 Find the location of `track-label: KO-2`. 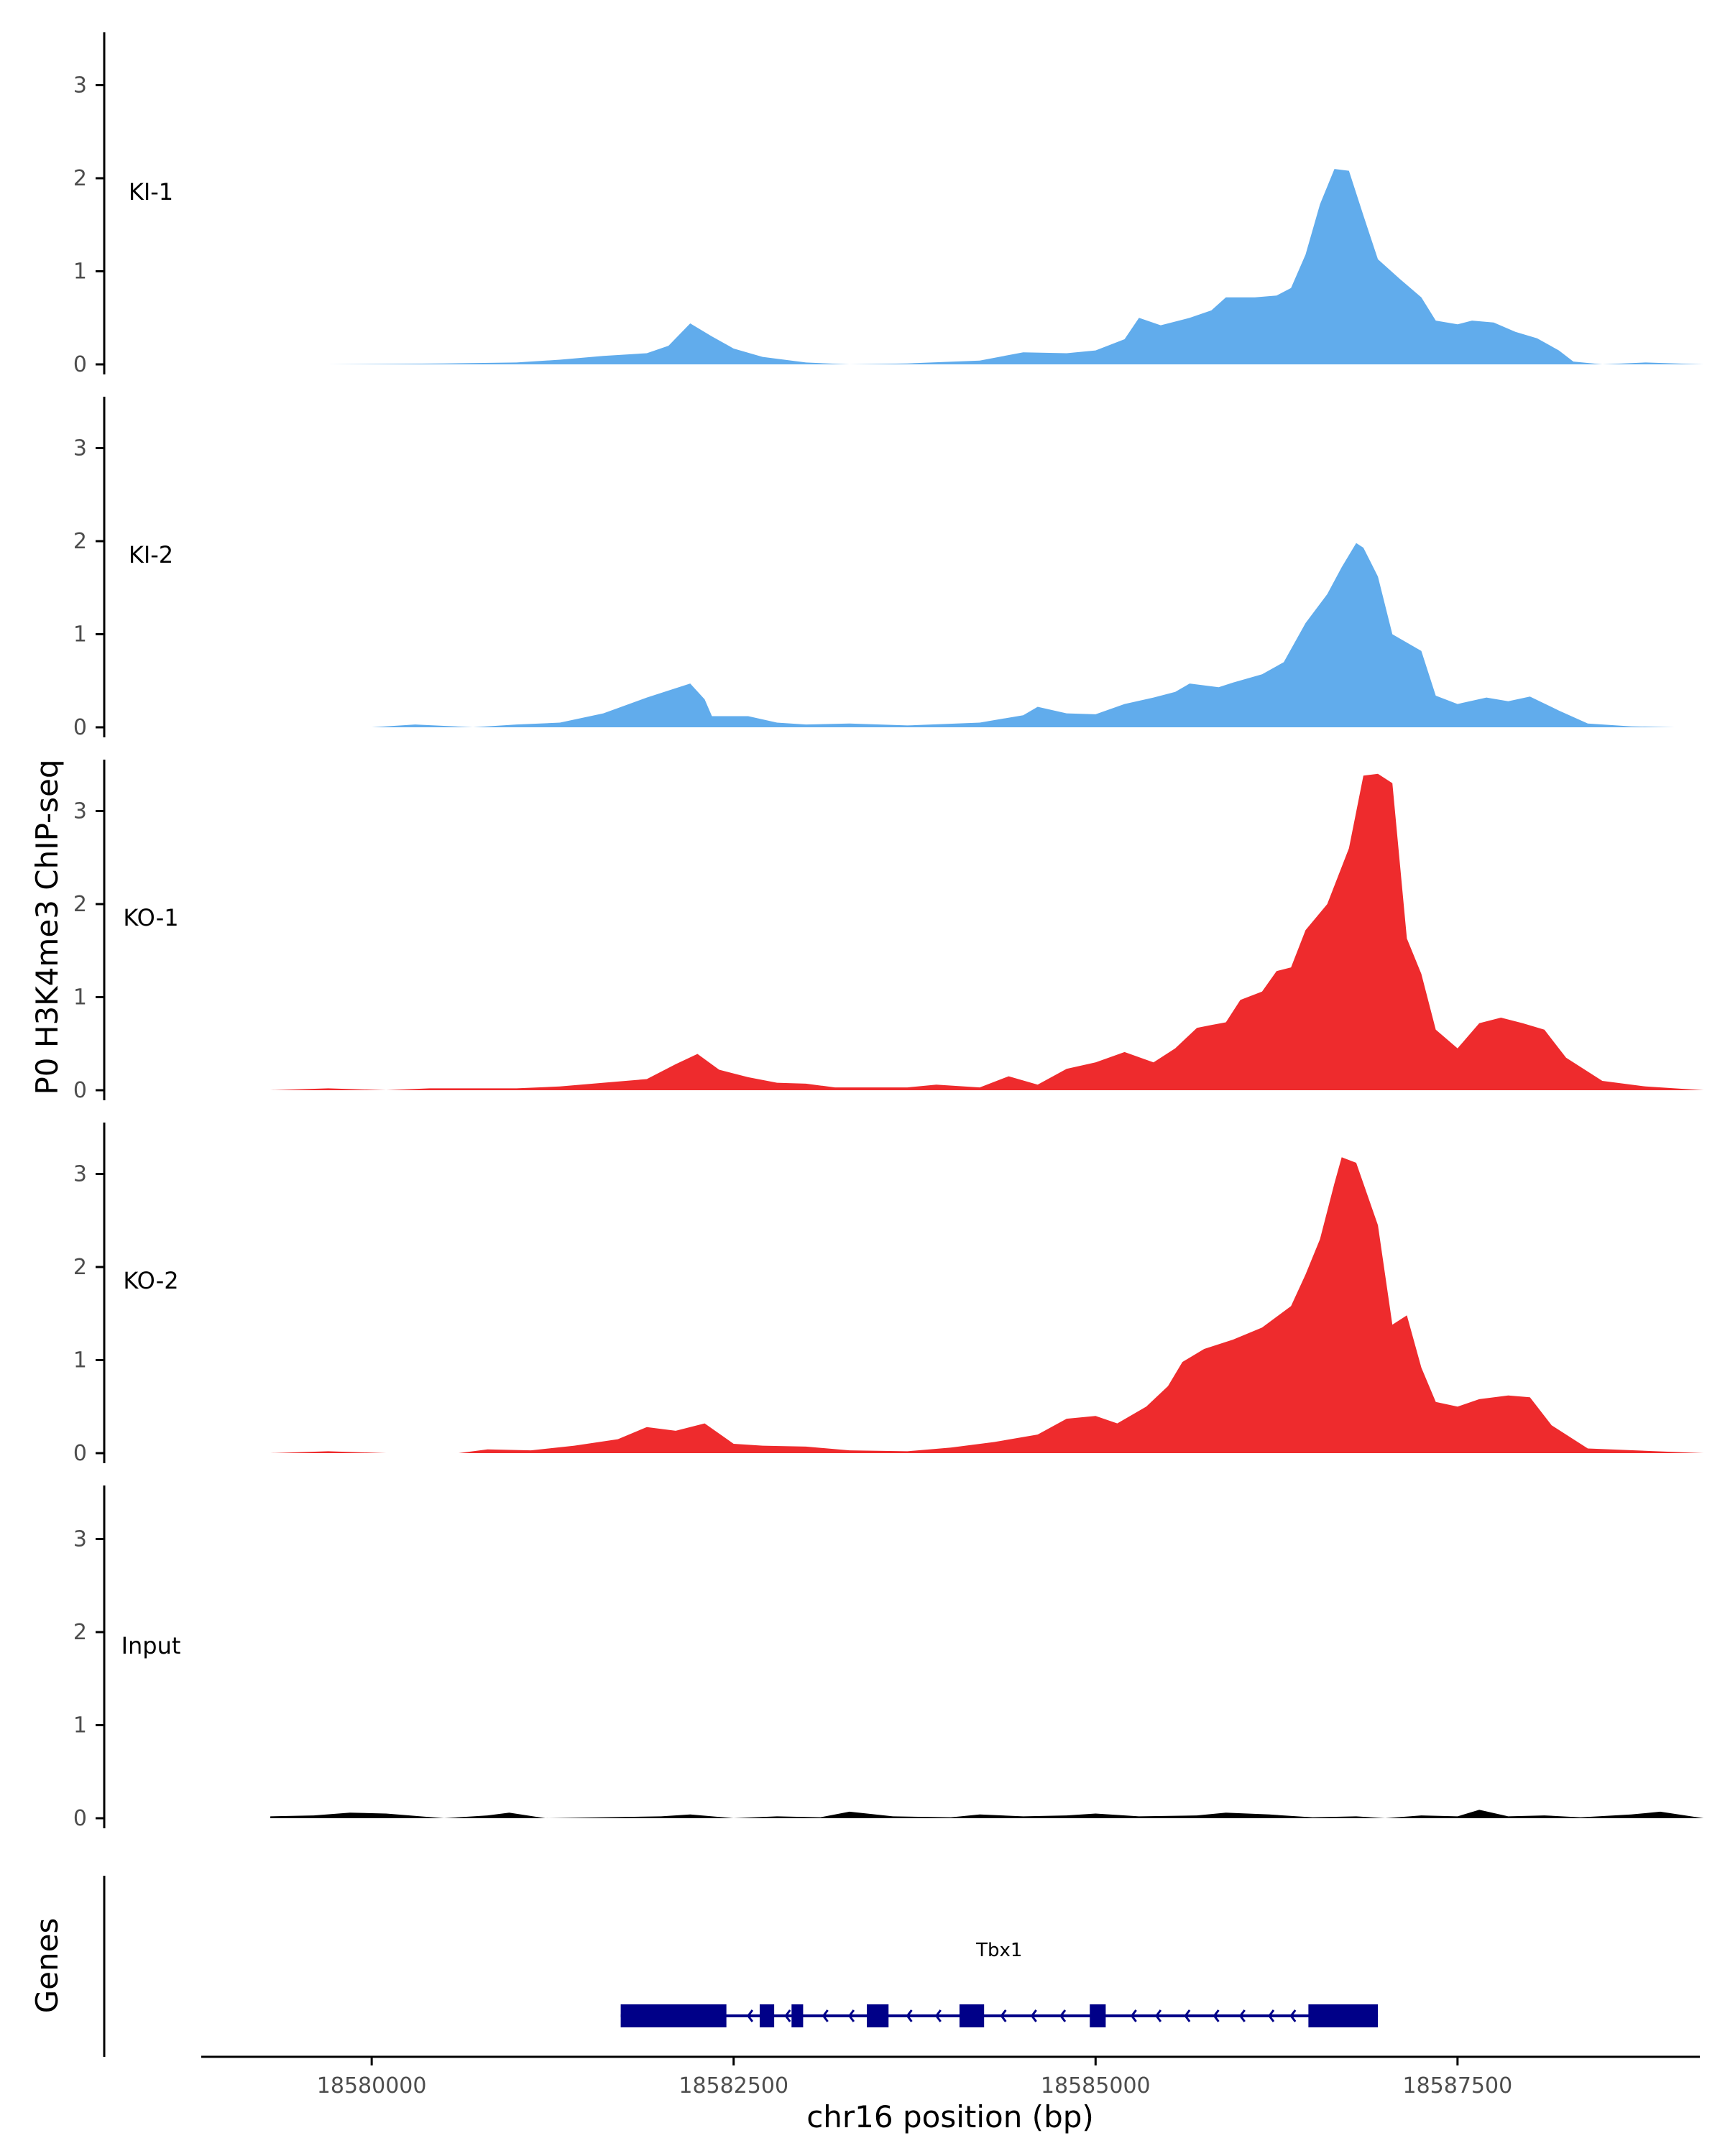

track-label: KO-2 is located at coordinates (150, 1280).